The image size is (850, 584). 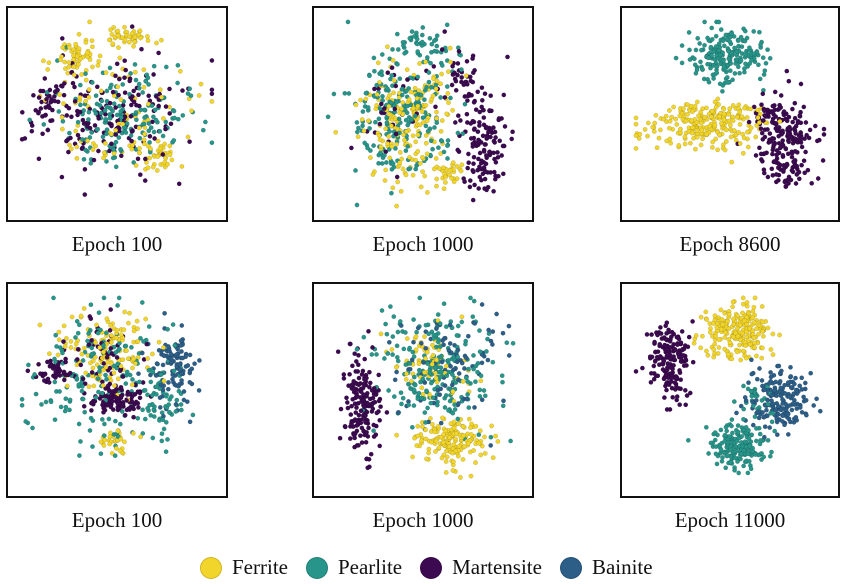 What do you see at coordinates (570, 567) in the screenshot?
I see `bainite-swatch-icon` at bounding box center [570, 567].